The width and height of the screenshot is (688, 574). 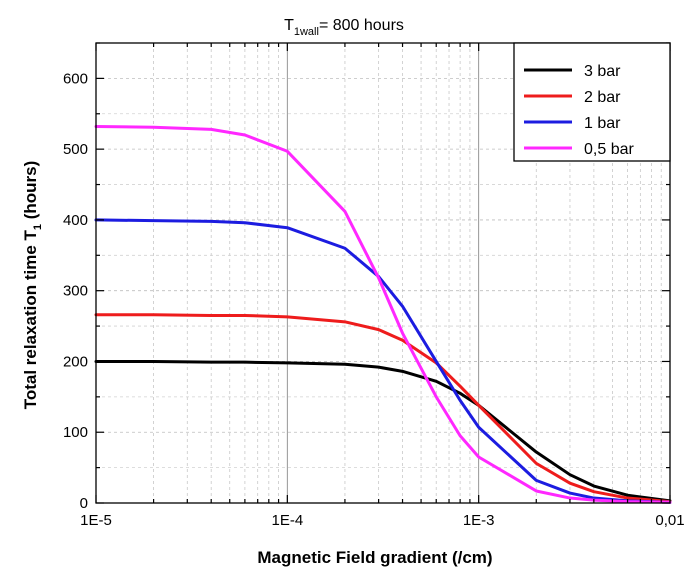 What do you see at coordinates (479, 520) in the screenshot?
I see `x-tick-label: 1E-3` at bounding box center [479, 520].